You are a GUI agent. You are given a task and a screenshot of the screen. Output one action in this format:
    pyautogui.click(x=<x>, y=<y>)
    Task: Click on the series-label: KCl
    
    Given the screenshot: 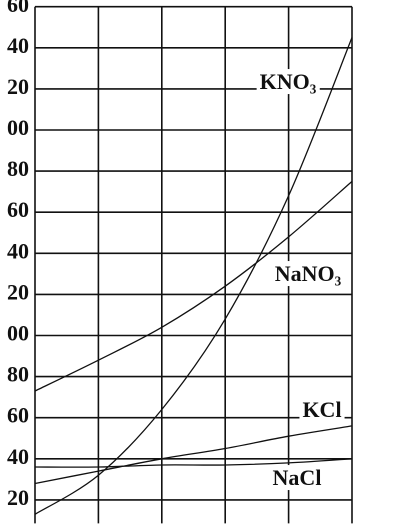 What is the action you would take?
    pyautogui.click(x=321, y=409)
    